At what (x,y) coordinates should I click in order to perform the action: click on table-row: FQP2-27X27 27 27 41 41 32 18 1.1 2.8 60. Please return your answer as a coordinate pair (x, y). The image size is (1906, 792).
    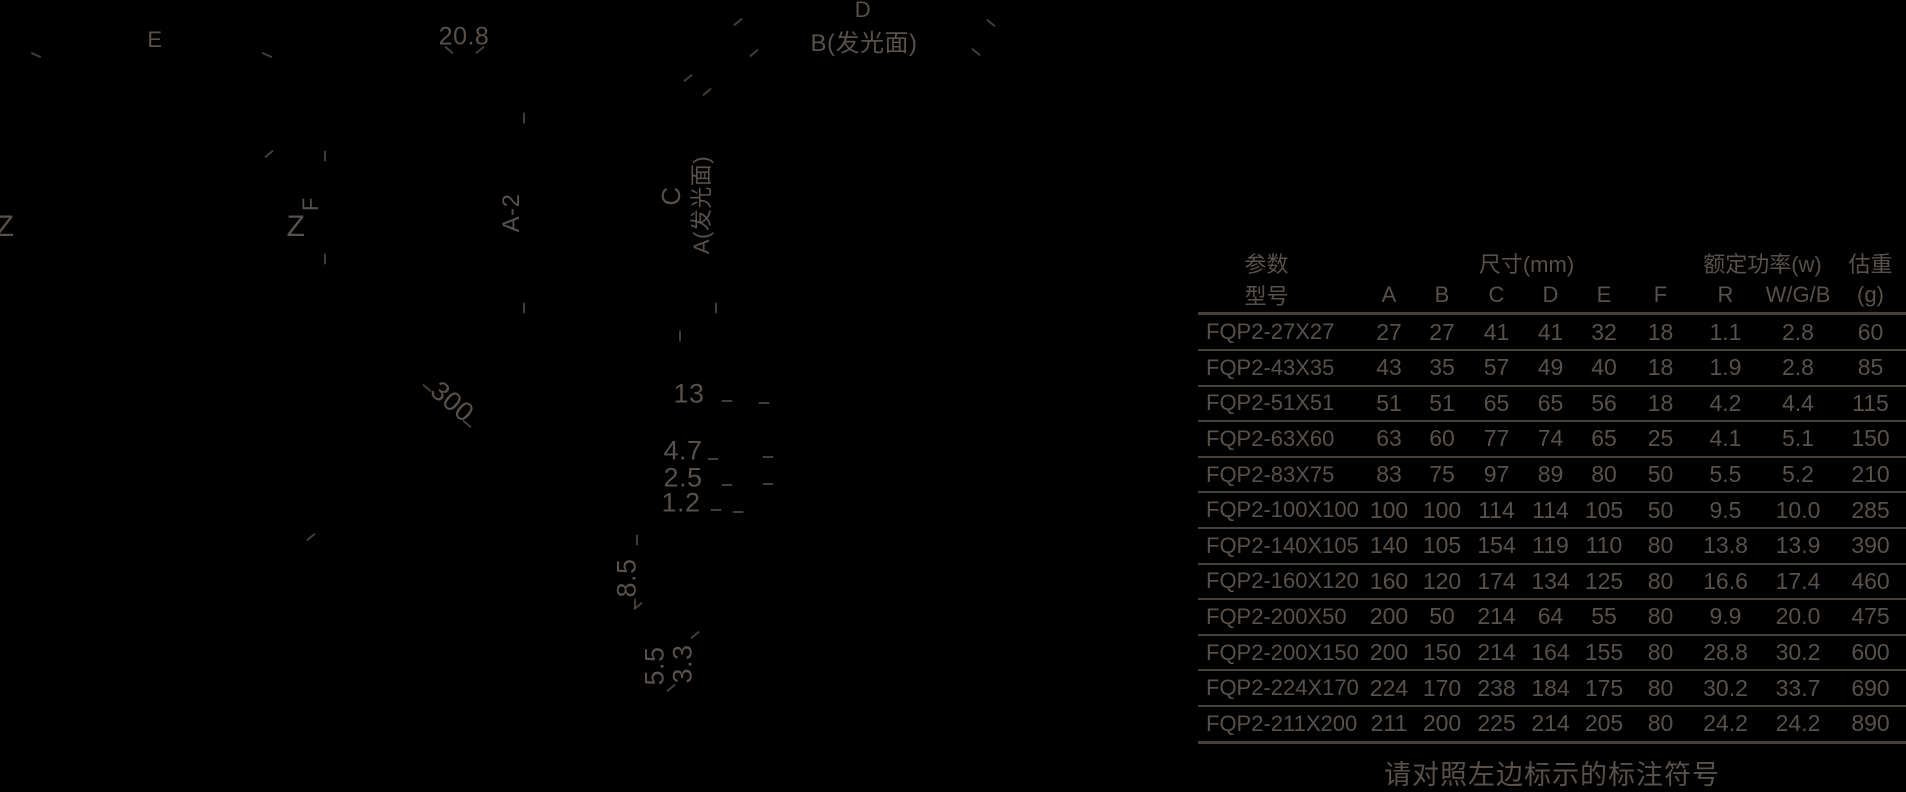
    Looking at the image, I should click on (1552, 332).